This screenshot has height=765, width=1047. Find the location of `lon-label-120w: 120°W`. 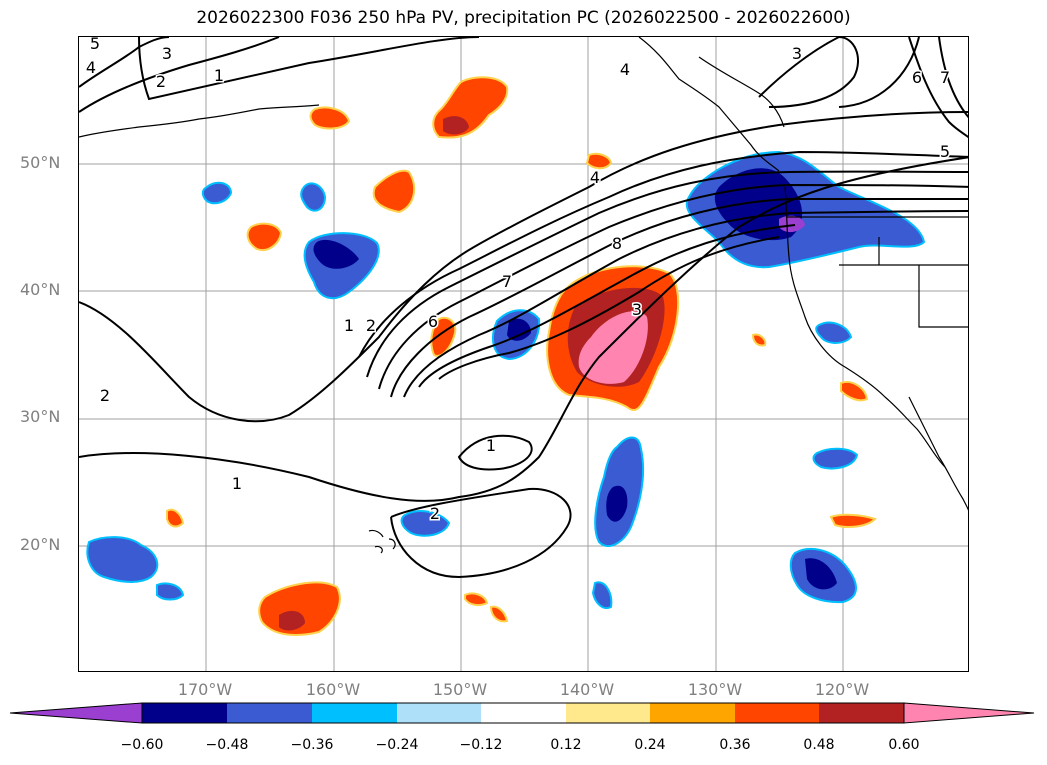

lon-label-120w: 120°W is located at coordinates (842, 689).